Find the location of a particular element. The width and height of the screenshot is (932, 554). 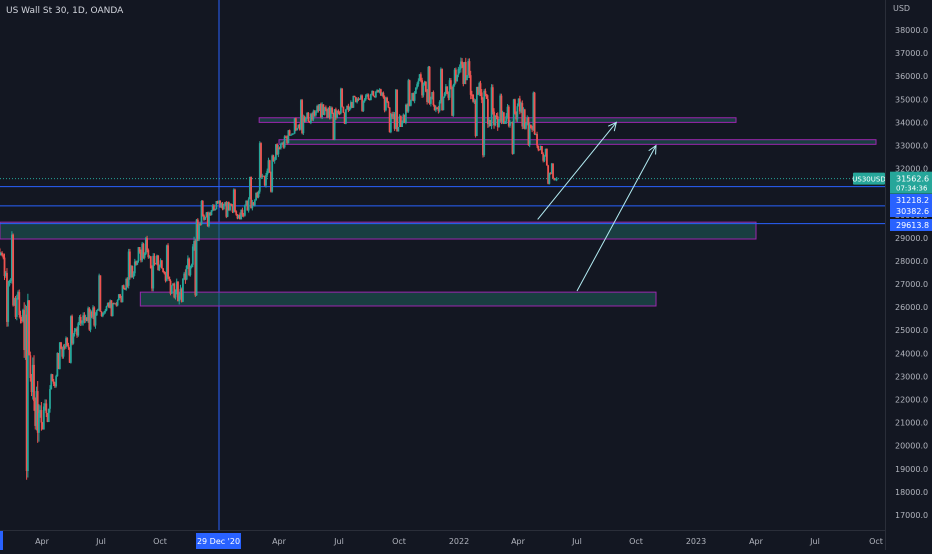

price-axis-tick: 36000.0 is located at coordinates (911, 76).